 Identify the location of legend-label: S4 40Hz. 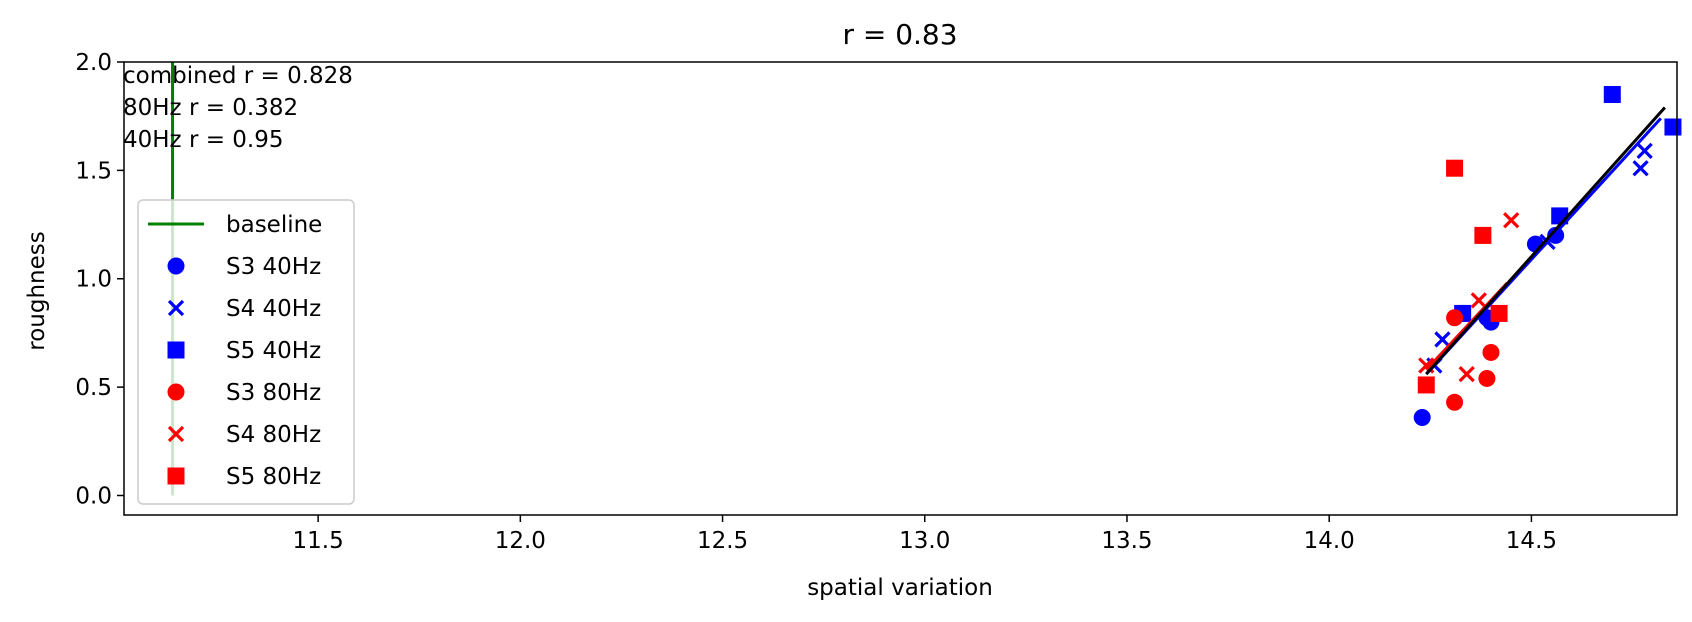
(273, 309).